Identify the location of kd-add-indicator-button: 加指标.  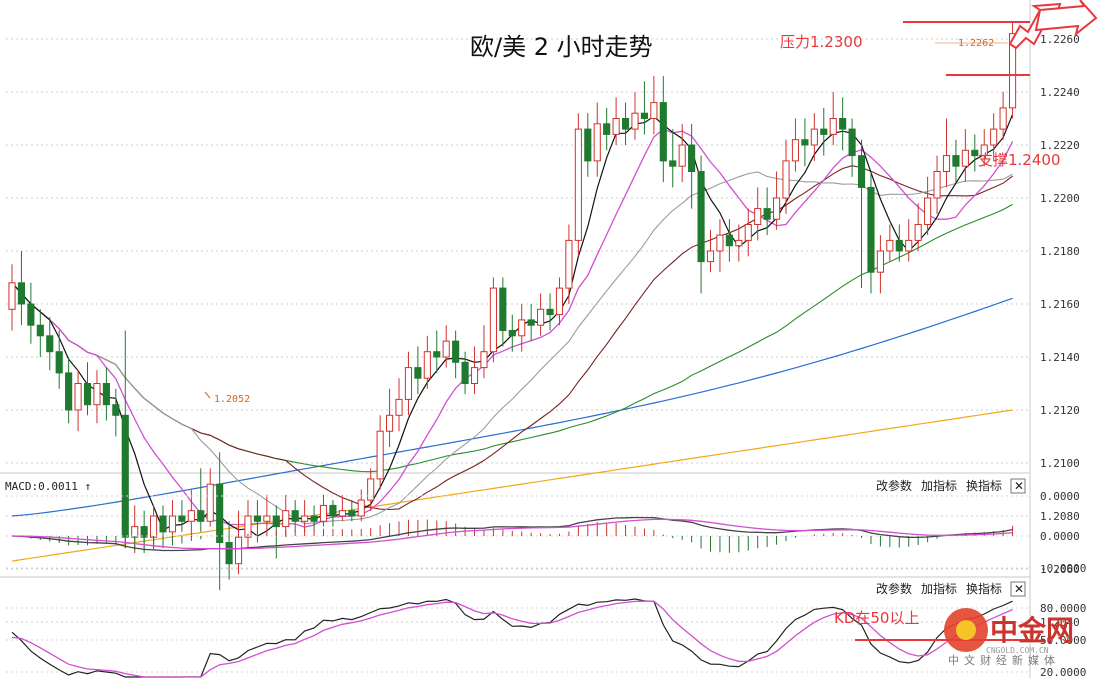
(939, 588).